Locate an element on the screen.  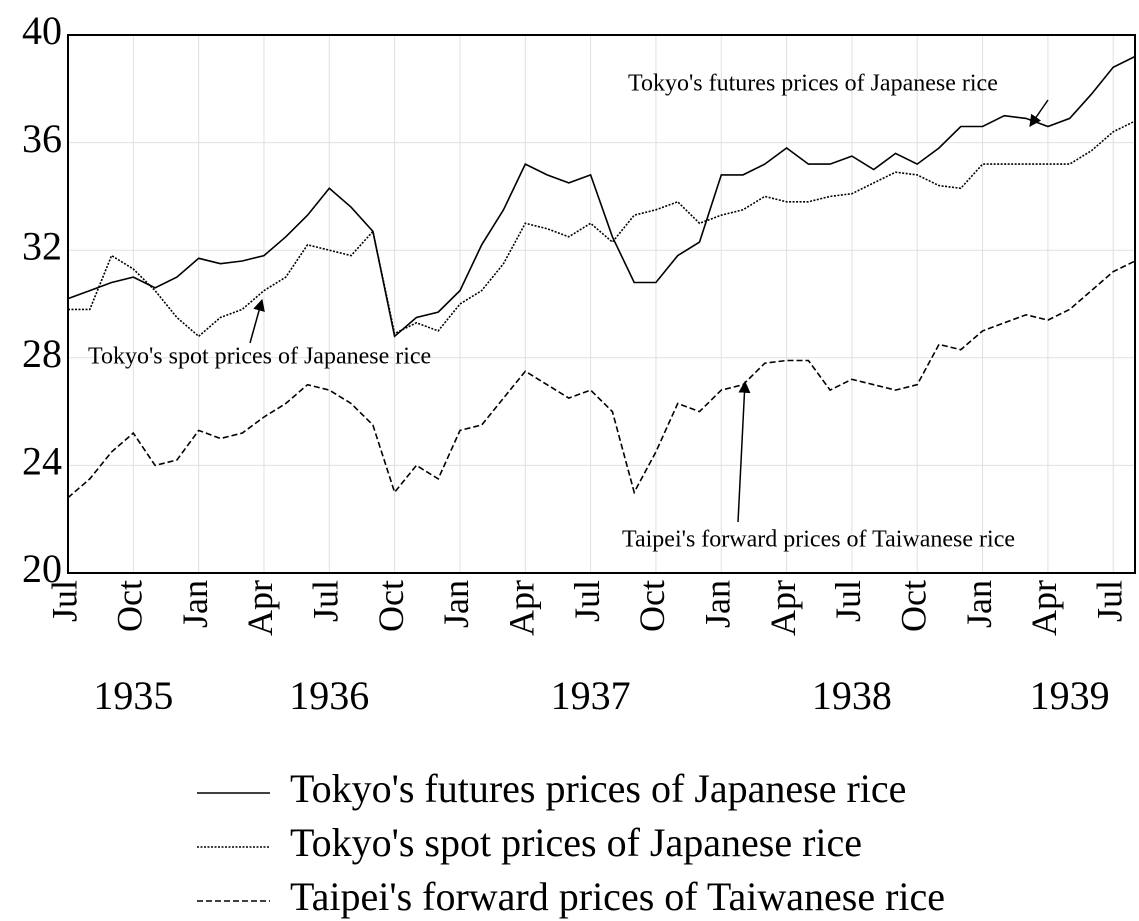
year-label: 1938 is located at coordinates (852, 695).